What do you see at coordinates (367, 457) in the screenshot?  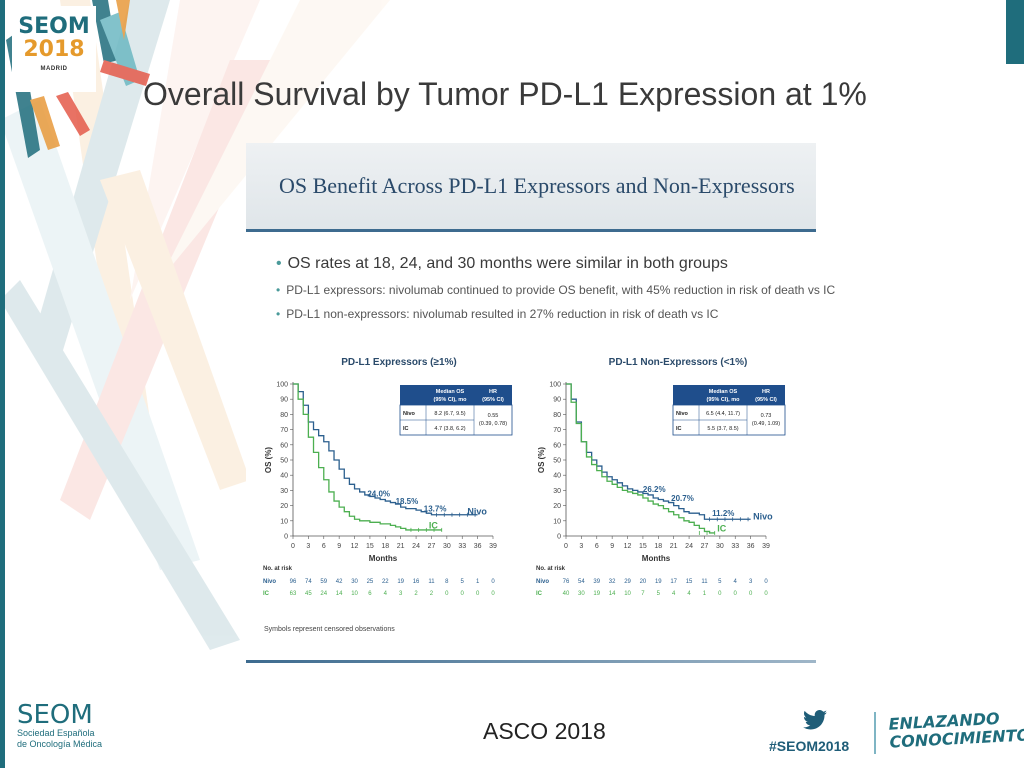 I see `series-line-ic` at bounding box center [367, 457].